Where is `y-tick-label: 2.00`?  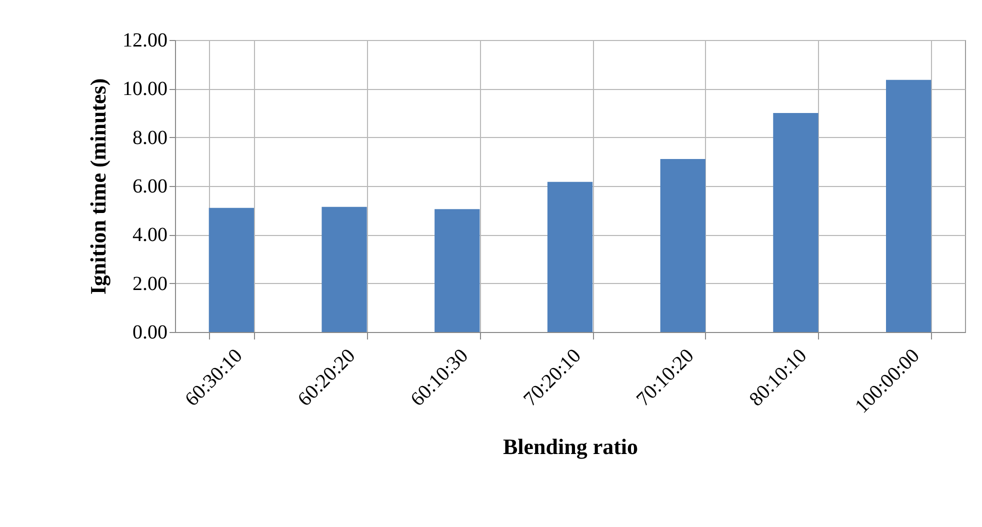 y-tick-label: 2.00 is located at coordinates (150, 283).